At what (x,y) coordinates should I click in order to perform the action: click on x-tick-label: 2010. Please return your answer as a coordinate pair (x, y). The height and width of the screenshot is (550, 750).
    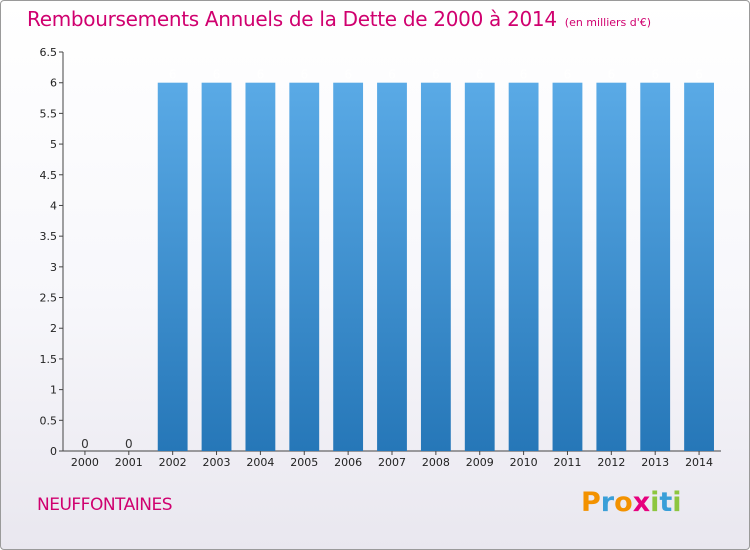
    Looking at the image, I should click on (524, 462).